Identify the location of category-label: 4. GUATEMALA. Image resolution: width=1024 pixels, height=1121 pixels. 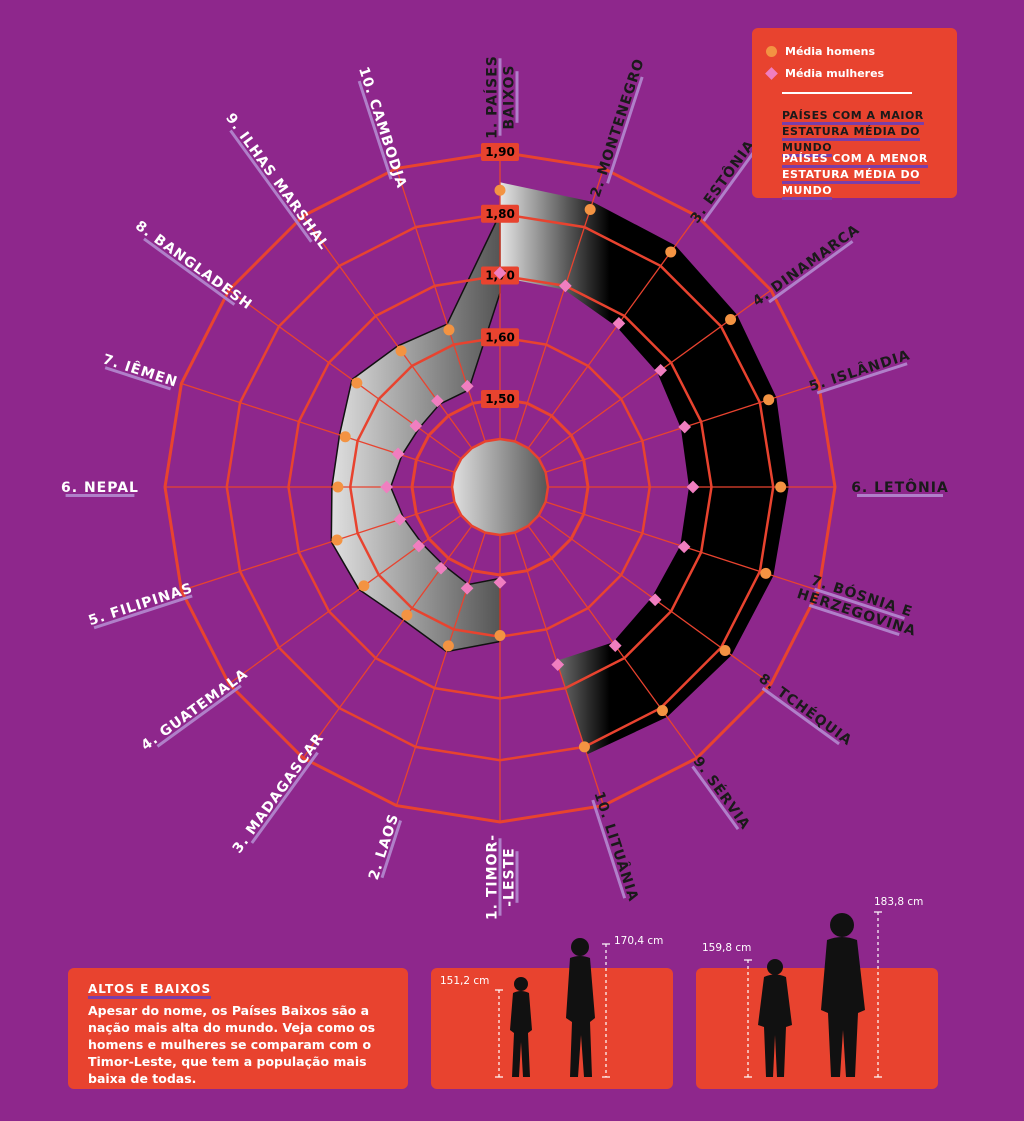
(194, 710).